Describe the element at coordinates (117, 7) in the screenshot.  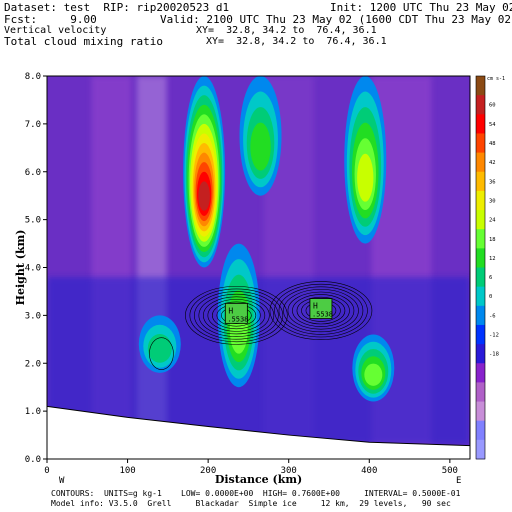
I see `dataset-label: Dataset: test RIP: rip20020523 d1` at that location.